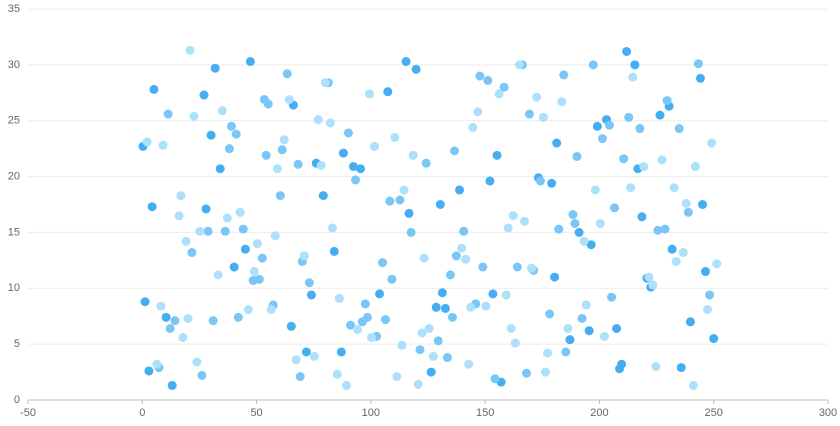  What do you see at coordinates (142, 413) in the screenshot?
I see `x-tick-label: 0` at bounding box center [142, 413].